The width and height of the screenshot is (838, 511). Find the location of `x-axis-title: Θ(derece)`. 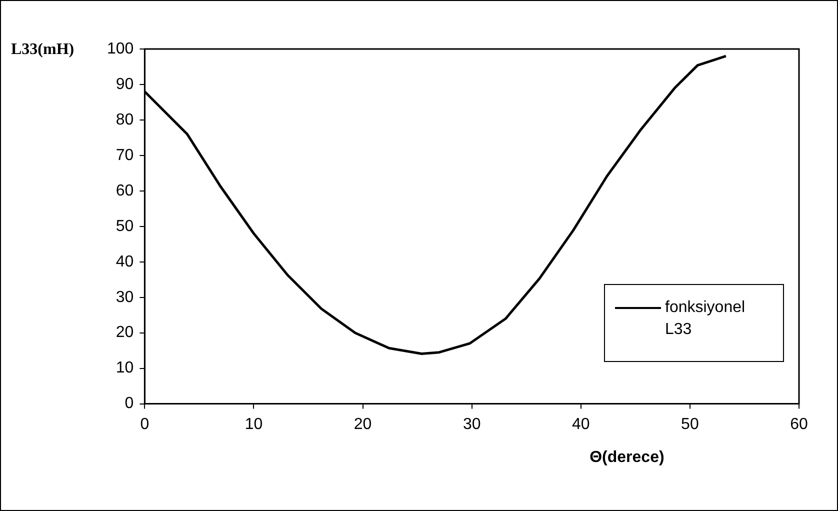

x-axis-title: Θ(derece) is located at coordinates (627, 457).